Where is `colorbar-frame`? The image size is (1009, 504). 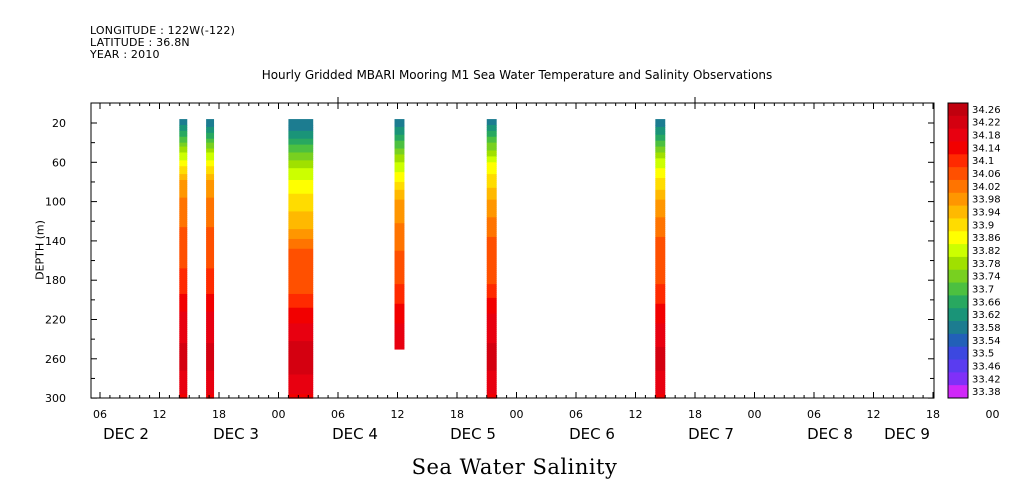
colorbar-frame is located at coordinates (958, 250).